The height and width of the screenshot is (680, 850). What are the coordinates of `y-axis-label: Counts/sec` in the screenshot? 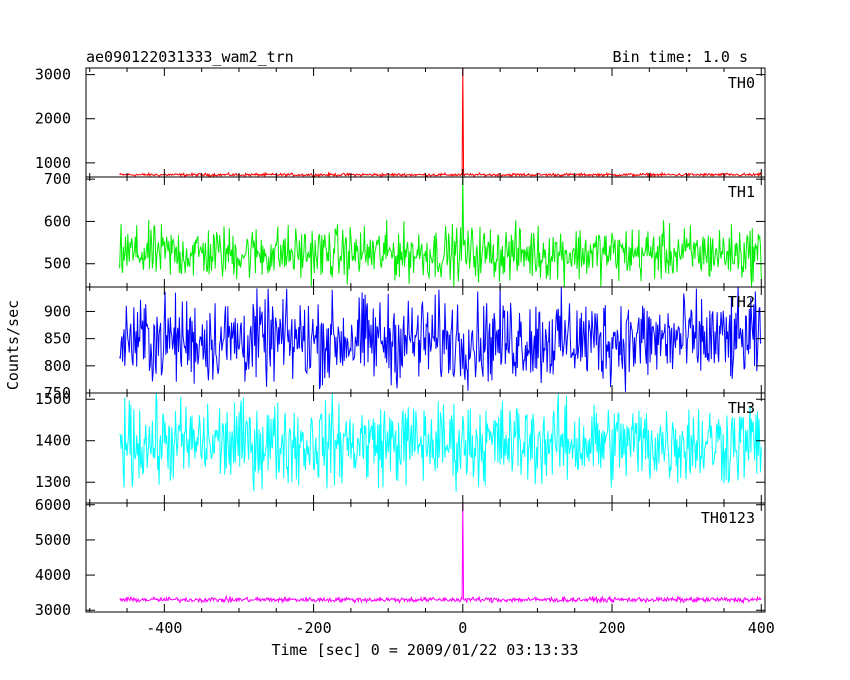 It's located at (13, 345).